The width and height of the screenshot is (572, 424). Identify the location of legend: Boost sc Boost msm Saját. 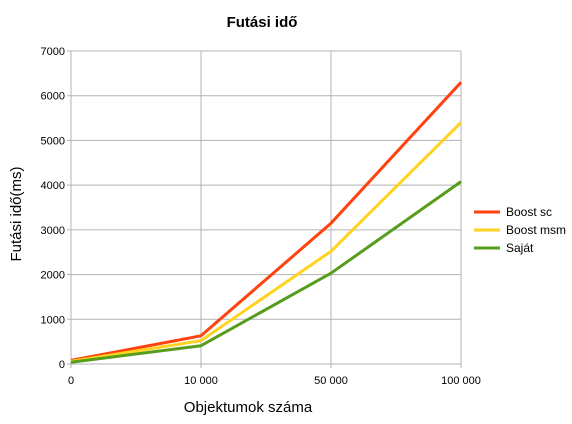
(520, 230).